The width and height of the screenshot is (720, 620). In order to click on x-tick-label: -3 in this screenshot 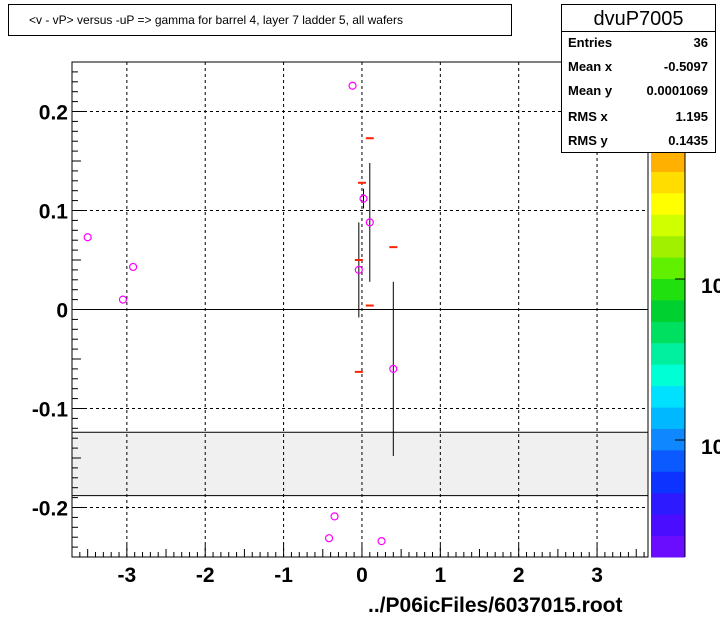, I will do `click(127, 575)`.